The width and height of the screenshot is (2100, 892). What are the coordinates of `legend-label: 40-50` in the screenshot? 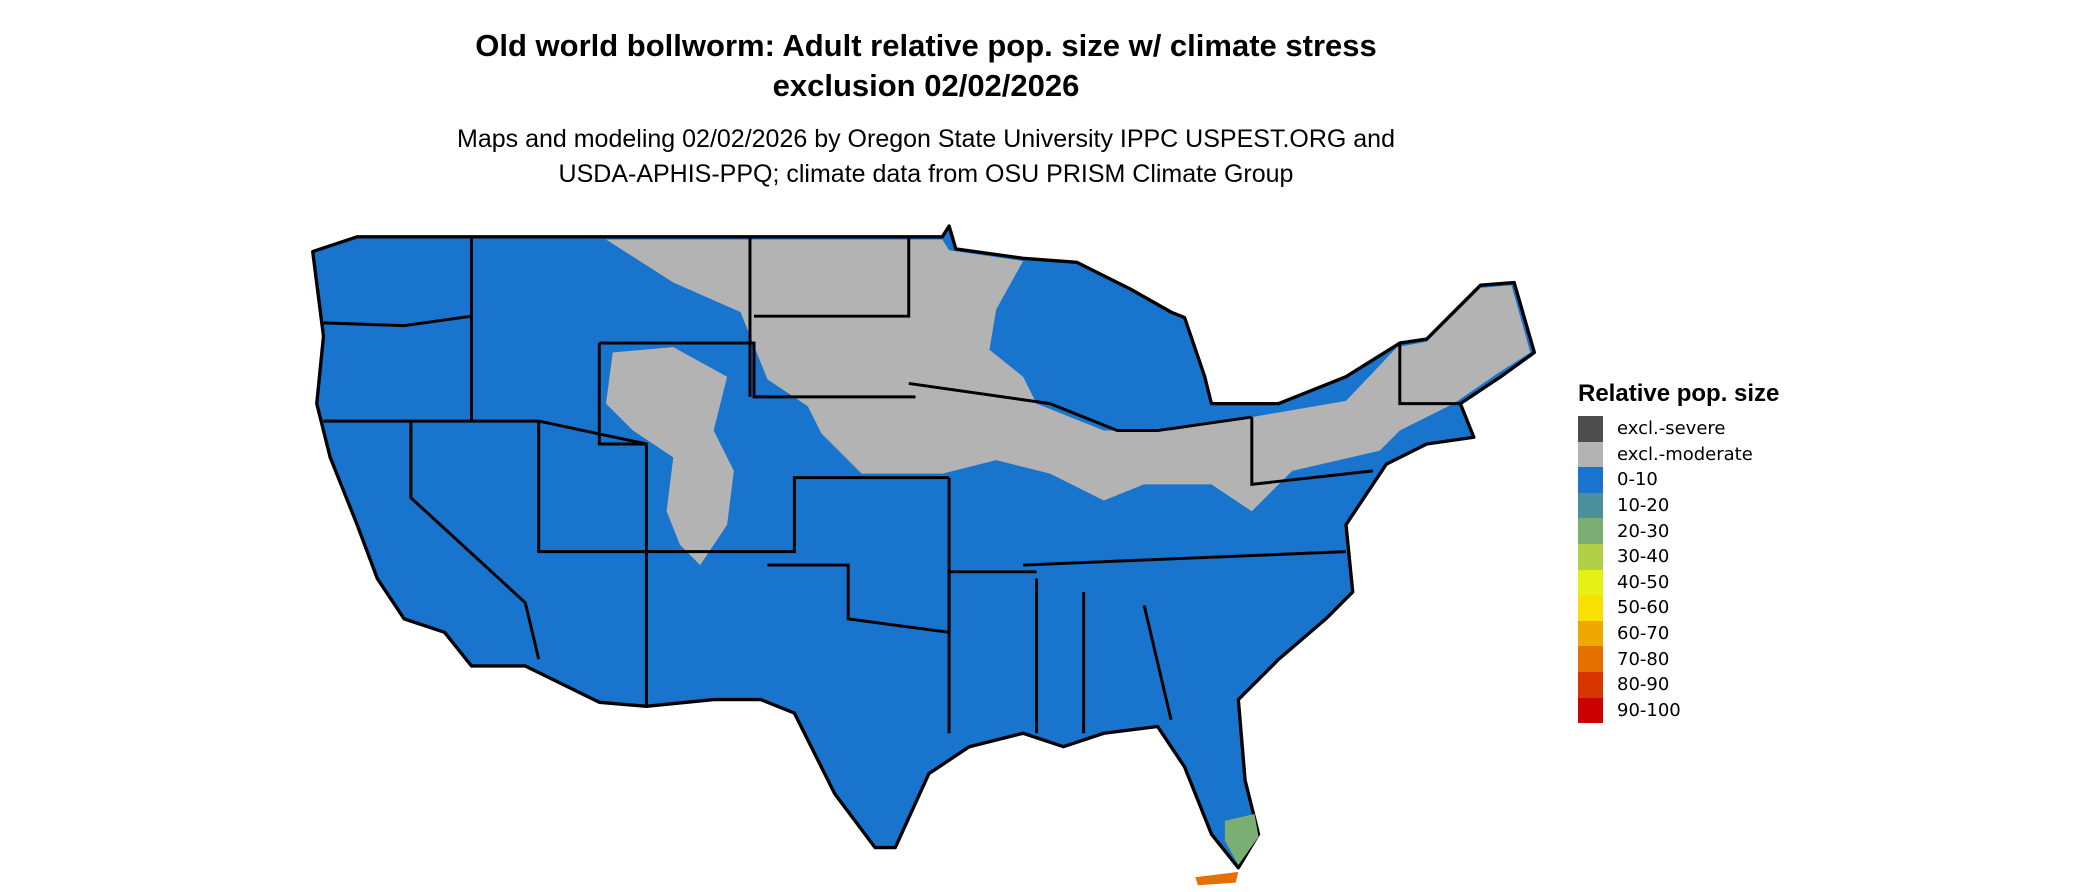 It's located at (1643, 582).